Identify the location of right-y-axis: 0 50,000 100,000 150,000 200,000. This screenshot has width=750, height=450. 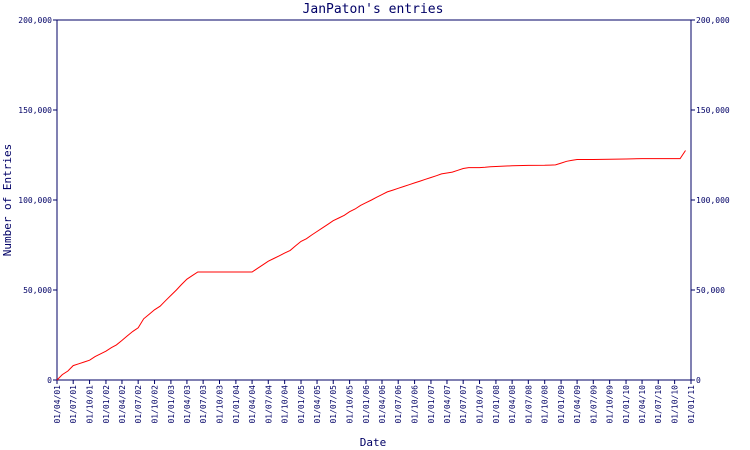
(710, 200).